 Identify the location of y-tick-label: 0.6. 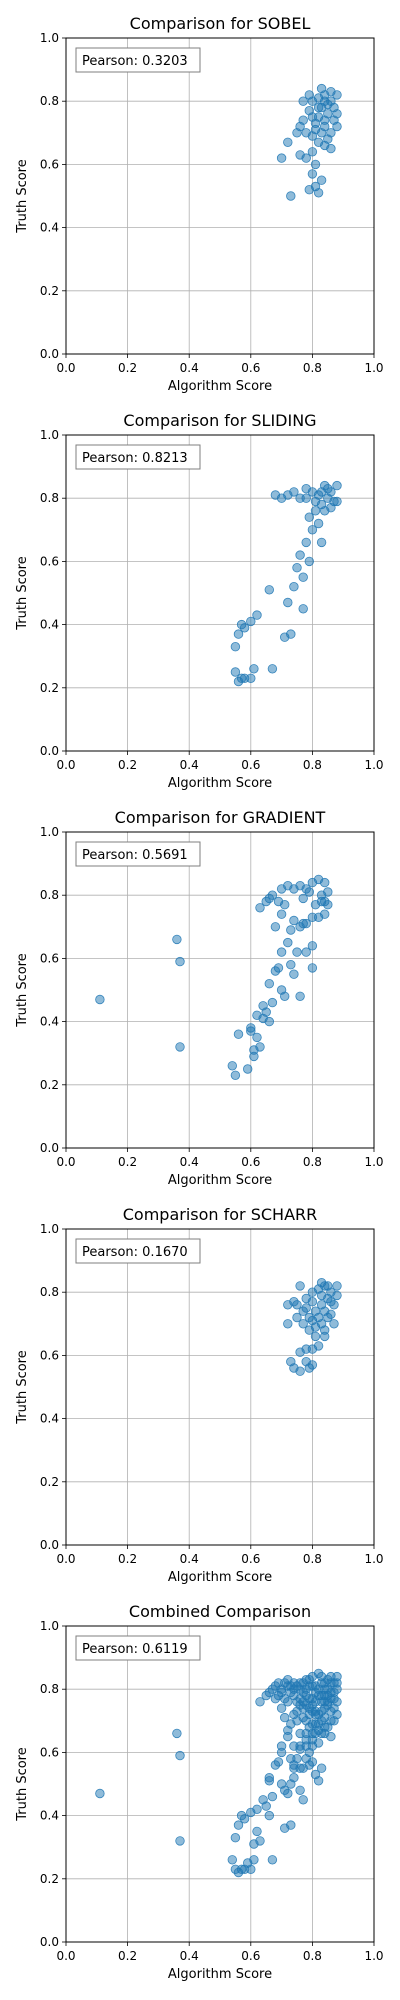
(49, 561).